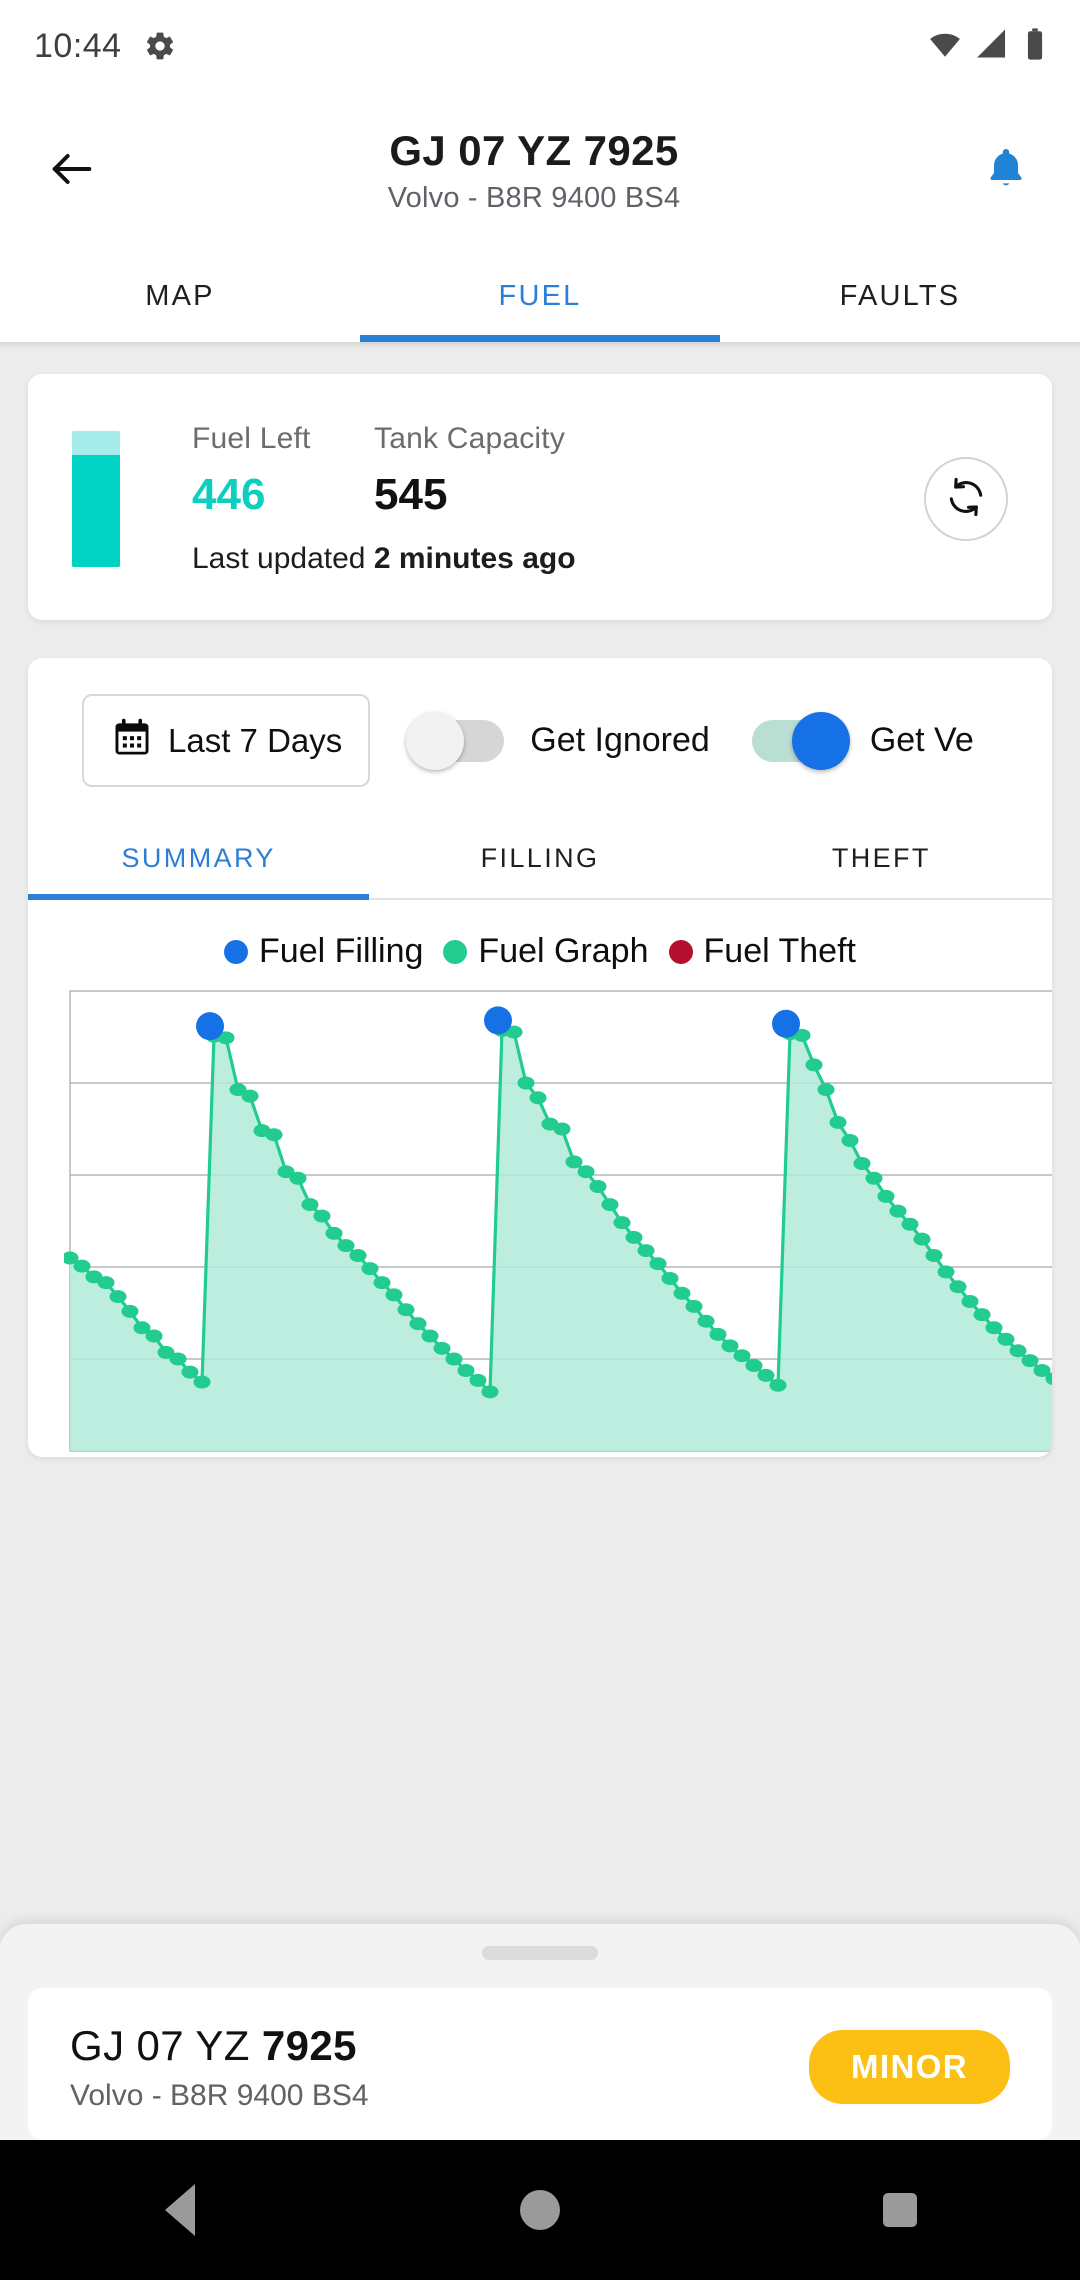 This screenshot has height=2280, width=1080. I want to click on vehicle-alert-info: GJ 07 YZ 7925 Volvo - B8R 9400 BS4, so click(439, 2067).